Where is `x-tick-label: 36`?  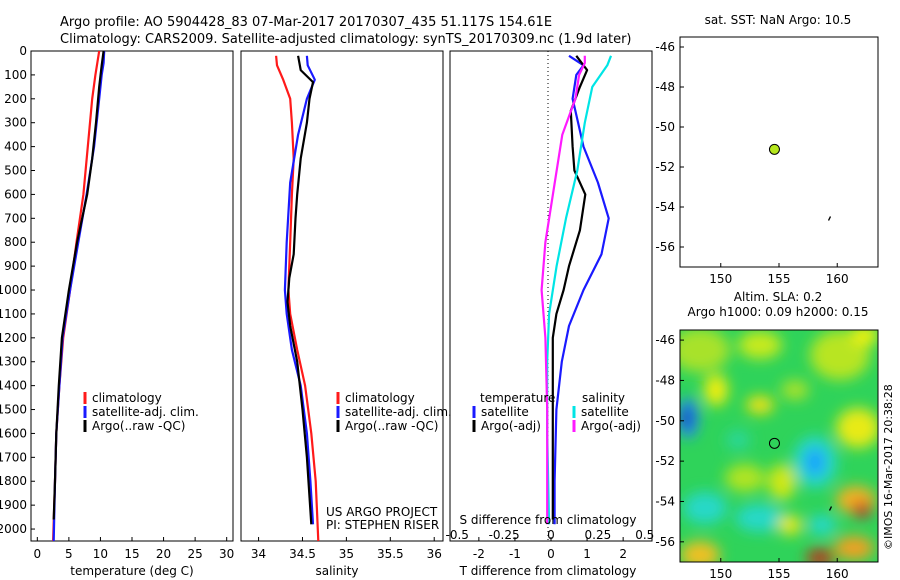
x-tick-label: 36 is located at coordinates (434, 554).